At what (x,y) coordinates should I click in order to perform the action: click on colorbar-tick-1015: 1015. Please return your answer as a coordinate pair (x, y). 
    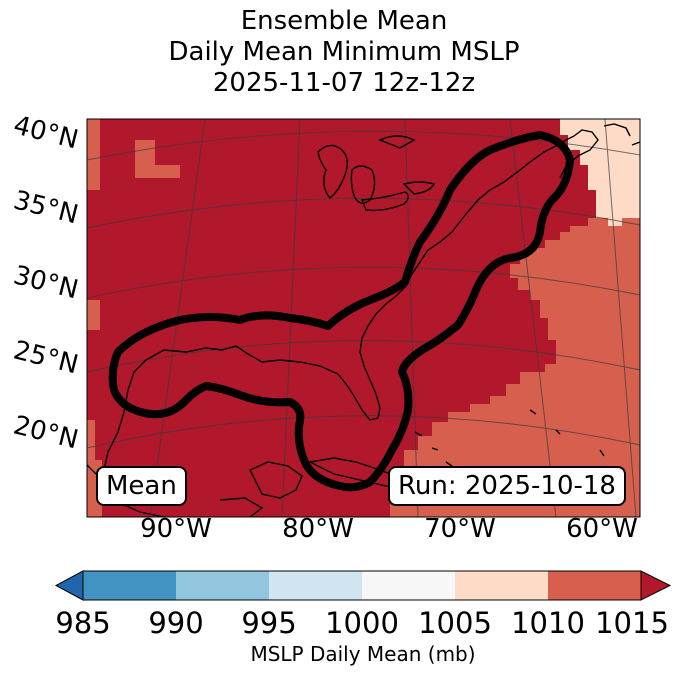
    Looking at the image, I should click on (632, 623).